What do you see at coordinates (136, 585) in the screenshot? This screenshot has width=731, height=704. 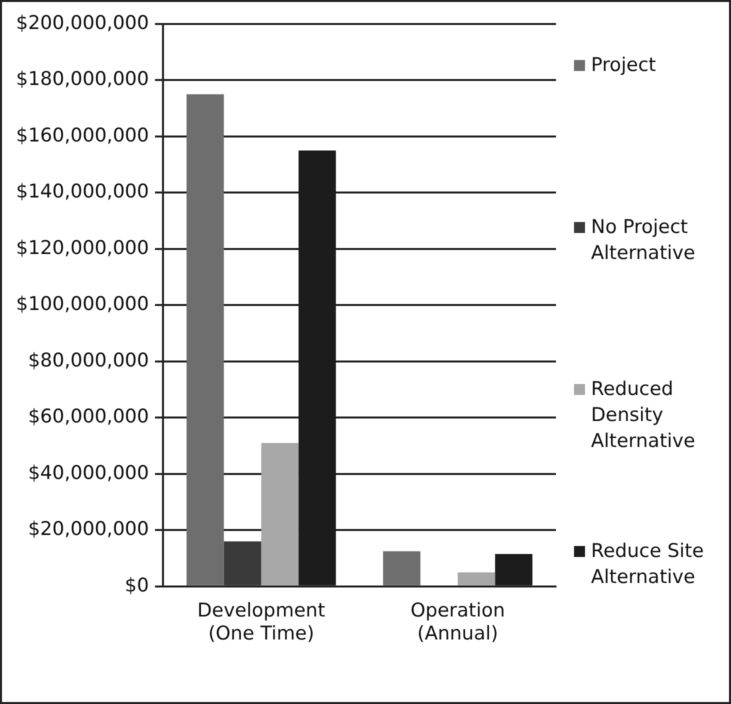 I see `y-tick-label: $0` at bounding box center [136, 585].